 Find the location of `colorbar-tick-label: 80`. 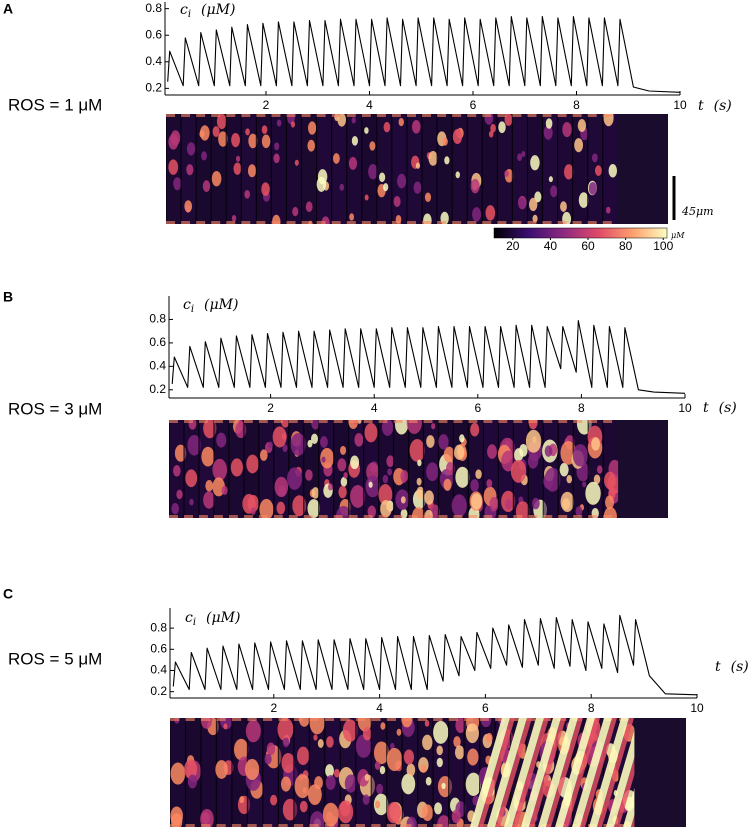

colorbar-tick-label: 80 is located at coordinates (626, 246).